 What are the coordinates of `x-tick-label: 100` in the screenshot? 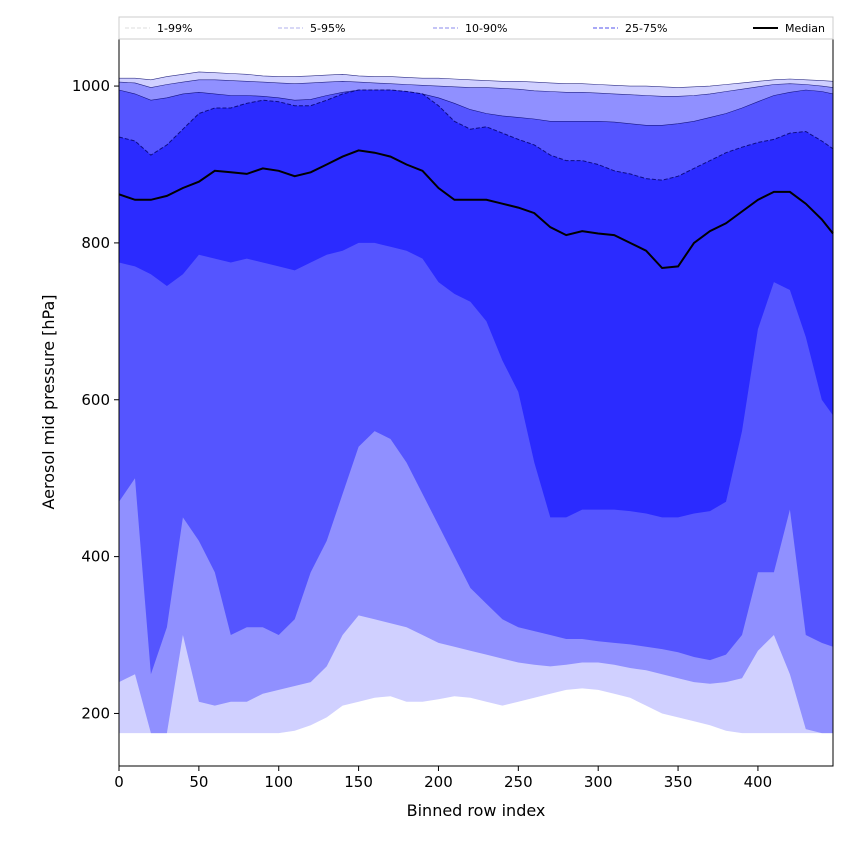 It's located at (278, 782).